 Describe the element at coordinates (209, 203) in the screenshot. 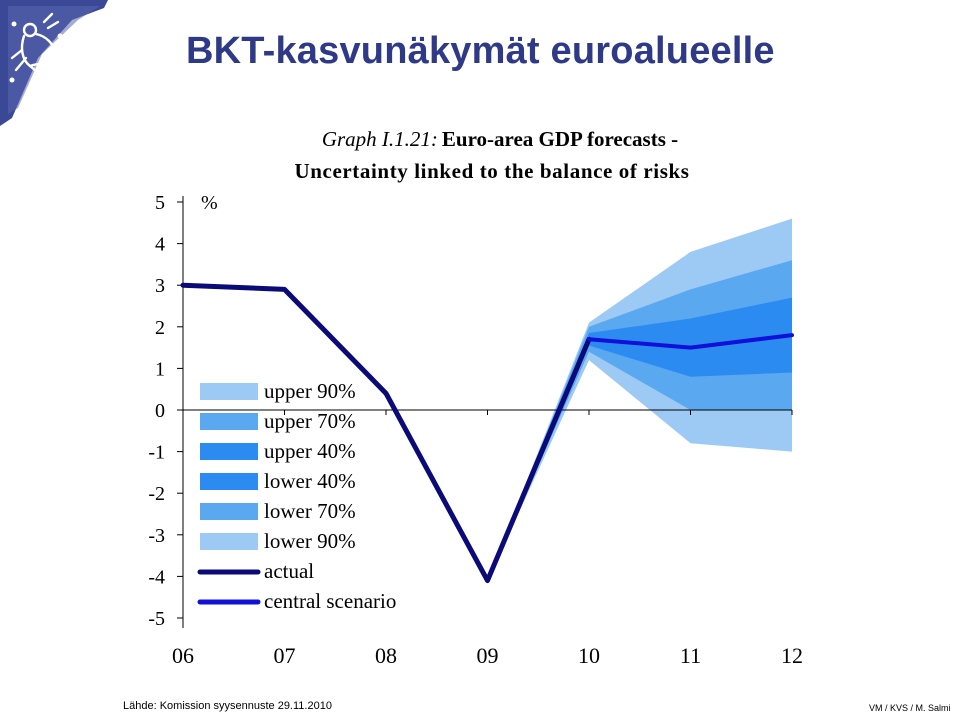

I see `y-unit-label: %` at that location.